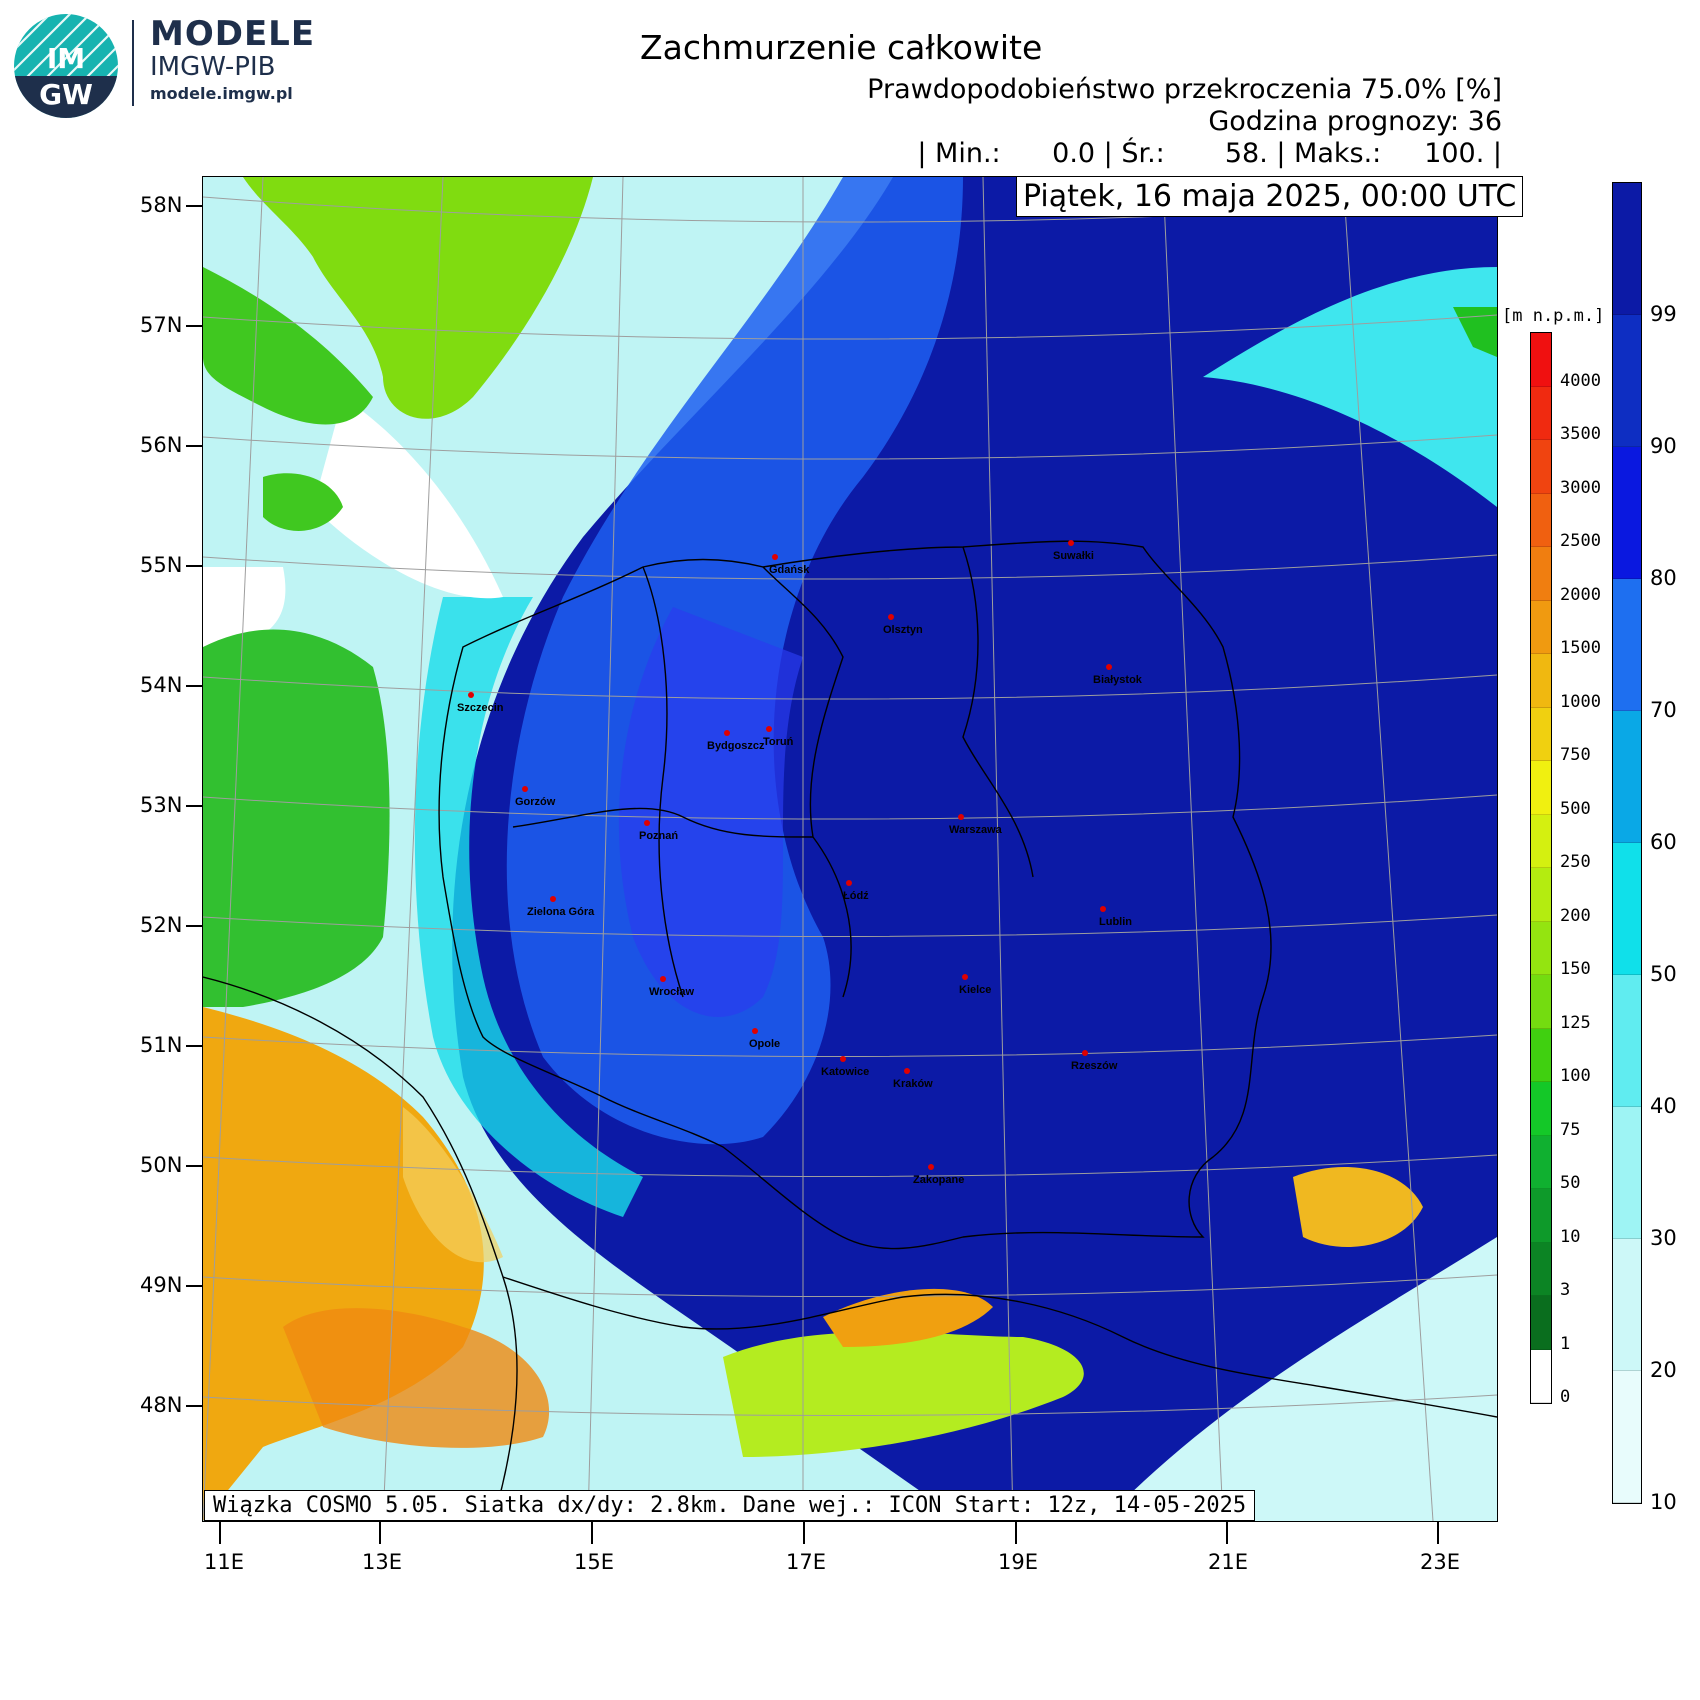  I want to click on city-label: Szczecin, so click(480, 708).